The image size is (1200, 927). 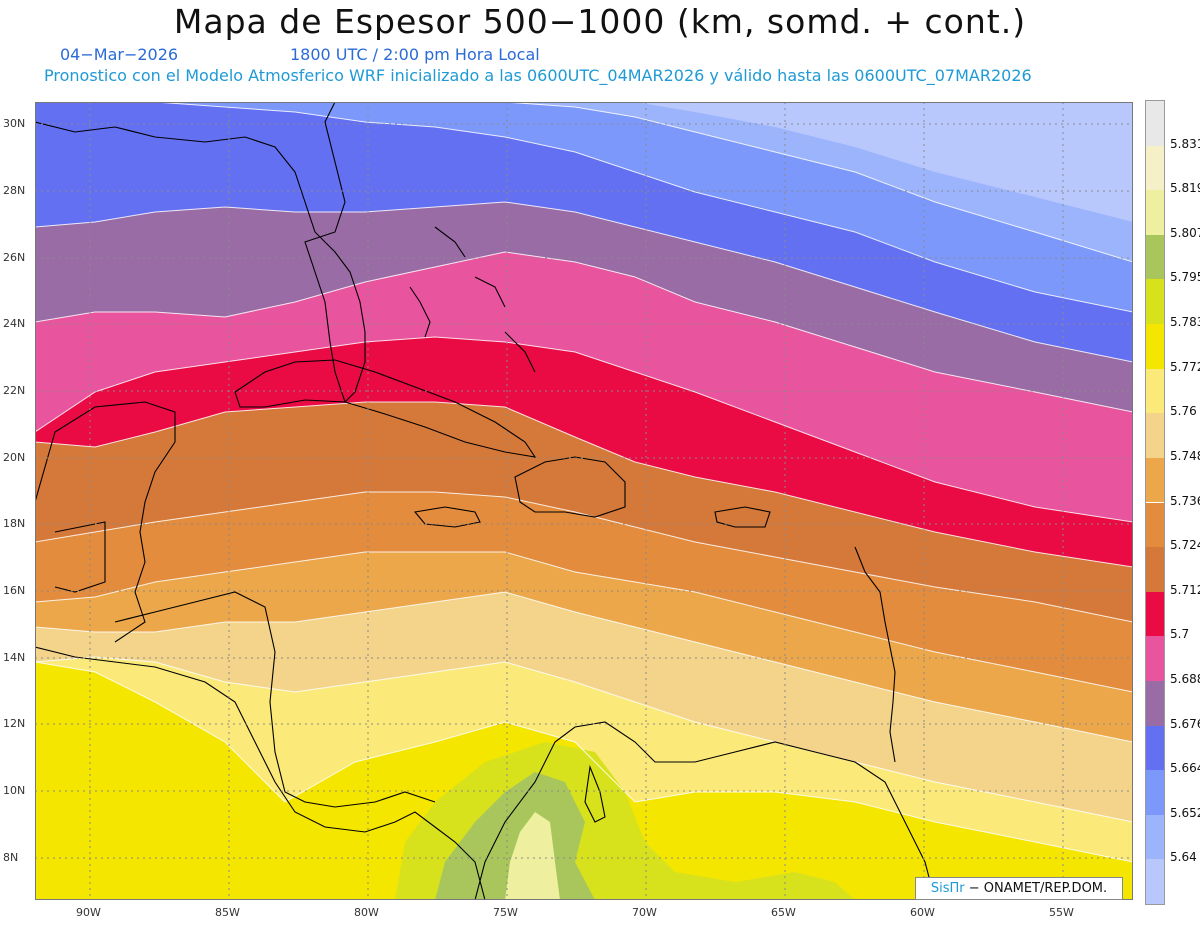 What do you see at coordinates (1155, 123) in the screenshot?
I see `colorbar-segment-top` at bounding box center [1155, 123].